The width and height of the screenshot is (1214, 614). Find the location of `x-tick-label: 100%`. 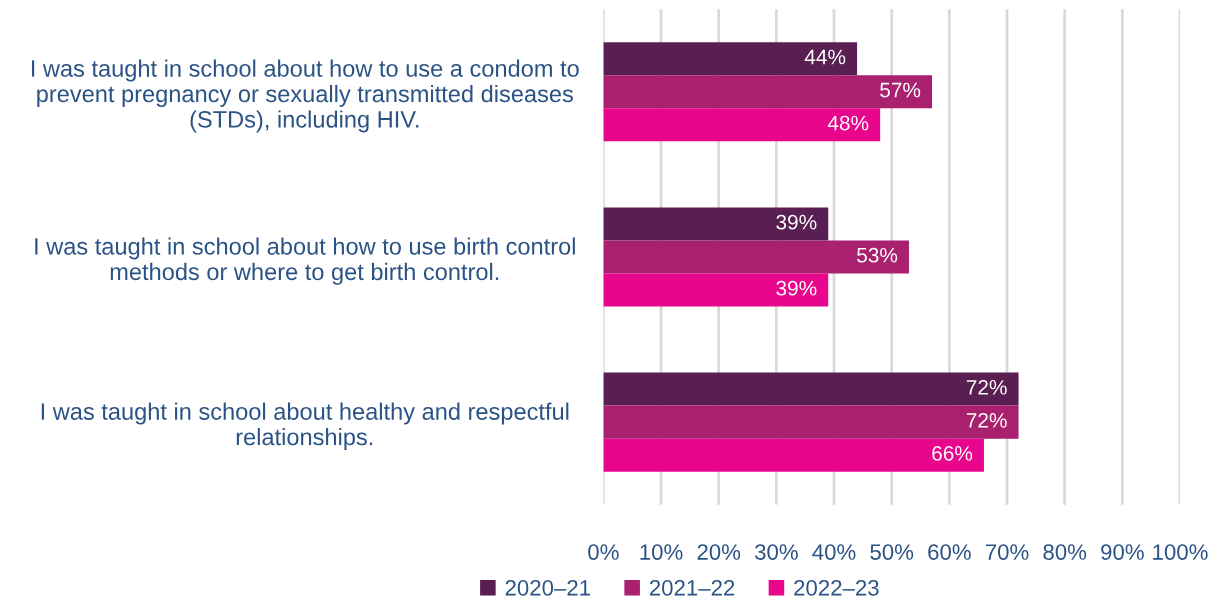

x-tick-label: 100% is located at coordinates (1180, 552).